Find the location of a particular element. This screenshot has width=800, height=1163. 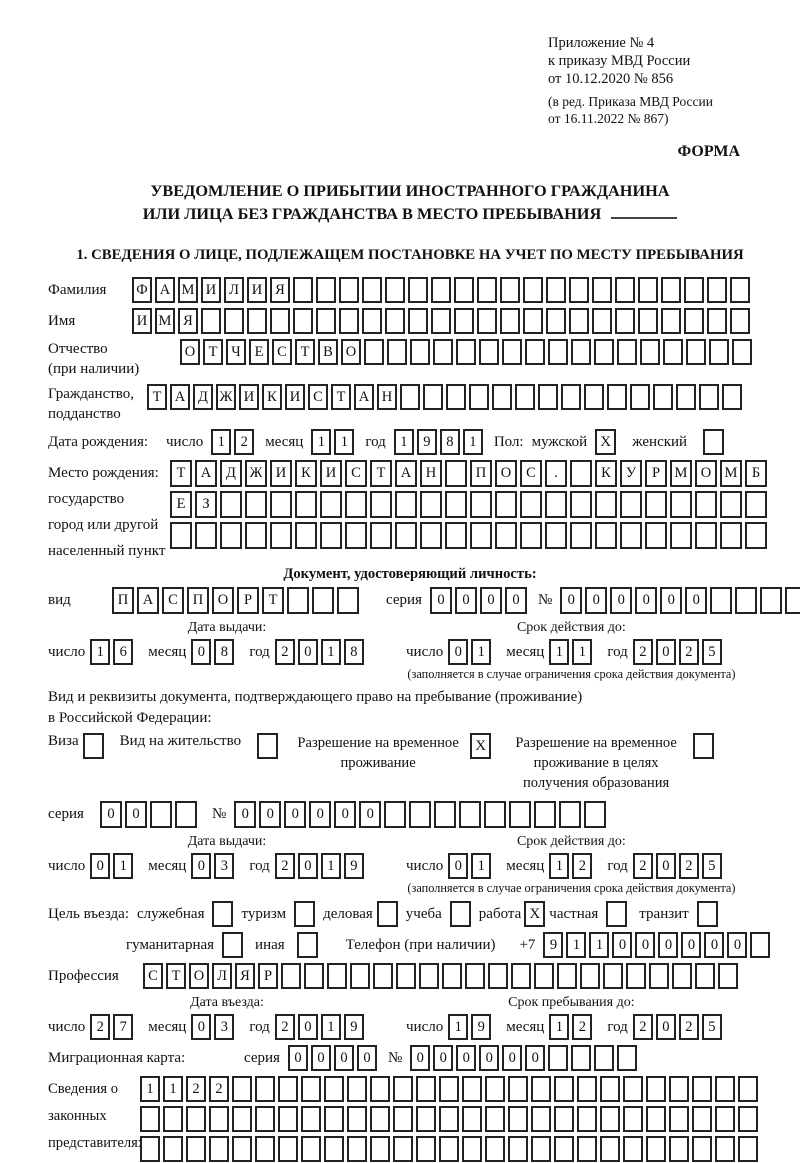

char-cell: Р is located at coordinates (656, 473).